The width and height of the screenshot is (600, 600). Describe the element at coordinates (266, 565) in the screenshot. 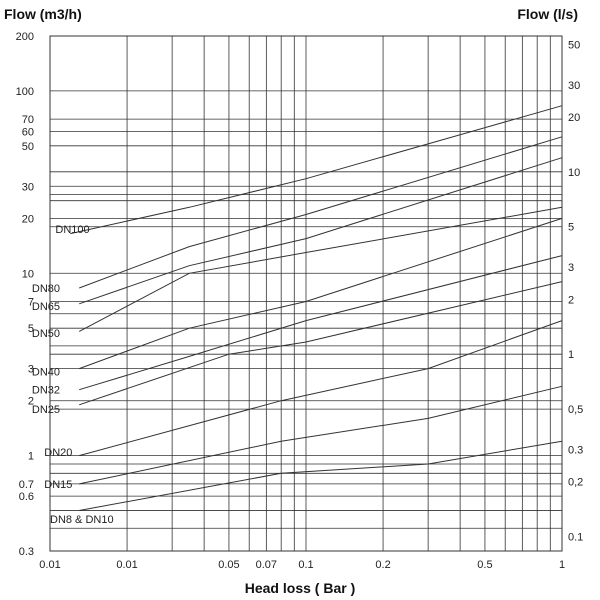

I see `x-tick-label: 0.07` at that location.